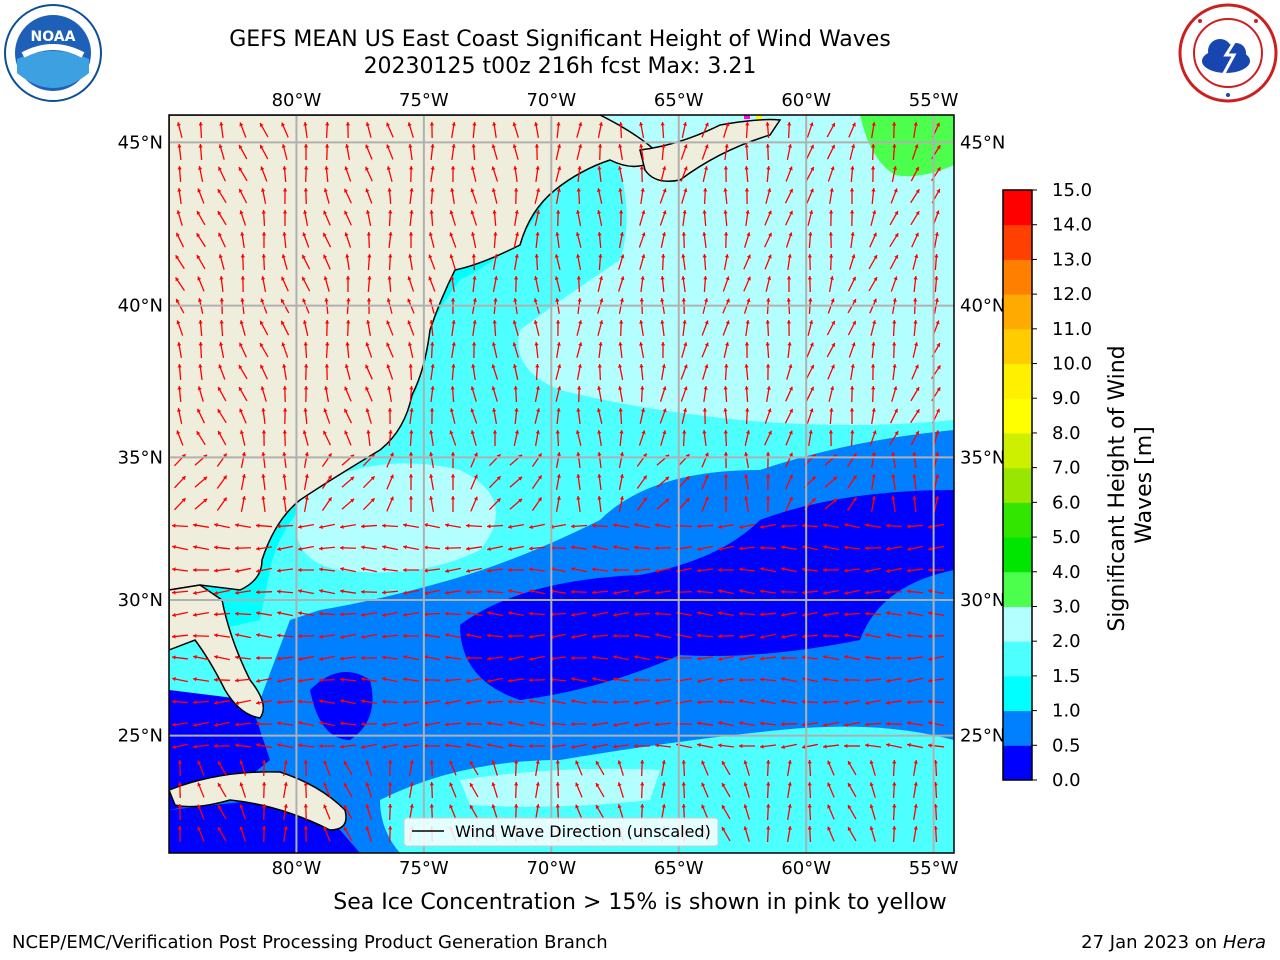 The height and width of the screenshot is (960, 1280). I want to click on land-florida, so click(217, 651).